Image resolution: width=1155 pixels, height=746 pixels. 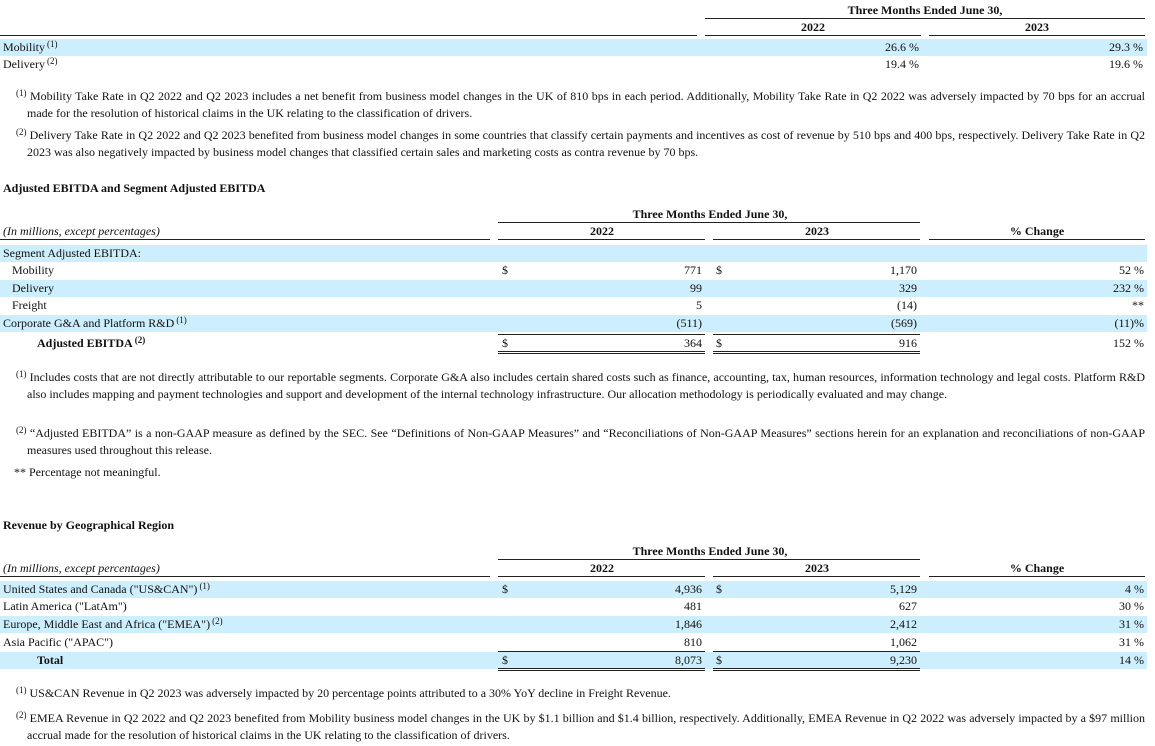 What do you see at coordinates (693, 642) in the screenshot?
I see `value-cell: 810` at bounding box center [693, 642].